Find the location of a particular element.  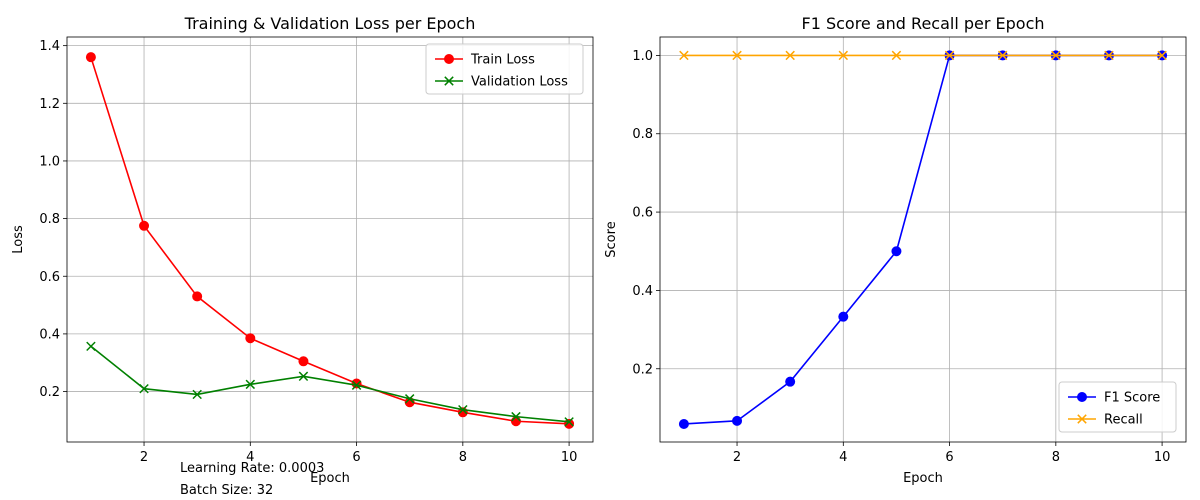

legend-box is located at coordinates (504, 69).